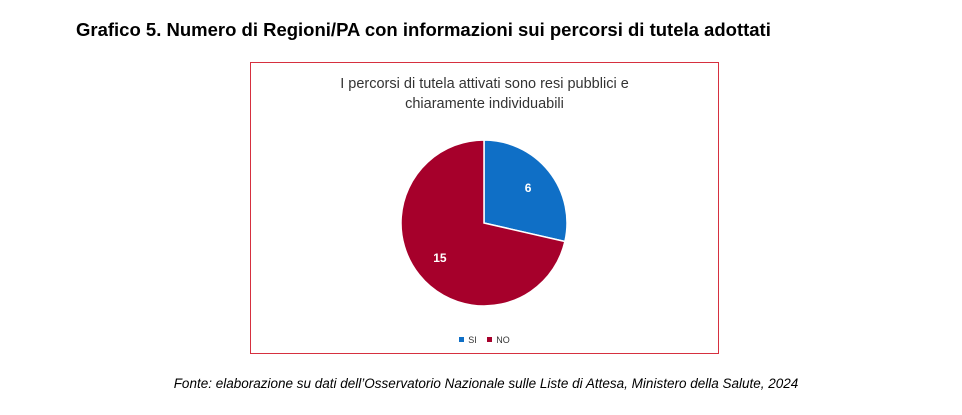  Describe the element at coordinates (472, 340) in the screenshot. I see `legend-label-si: SI` at that location.